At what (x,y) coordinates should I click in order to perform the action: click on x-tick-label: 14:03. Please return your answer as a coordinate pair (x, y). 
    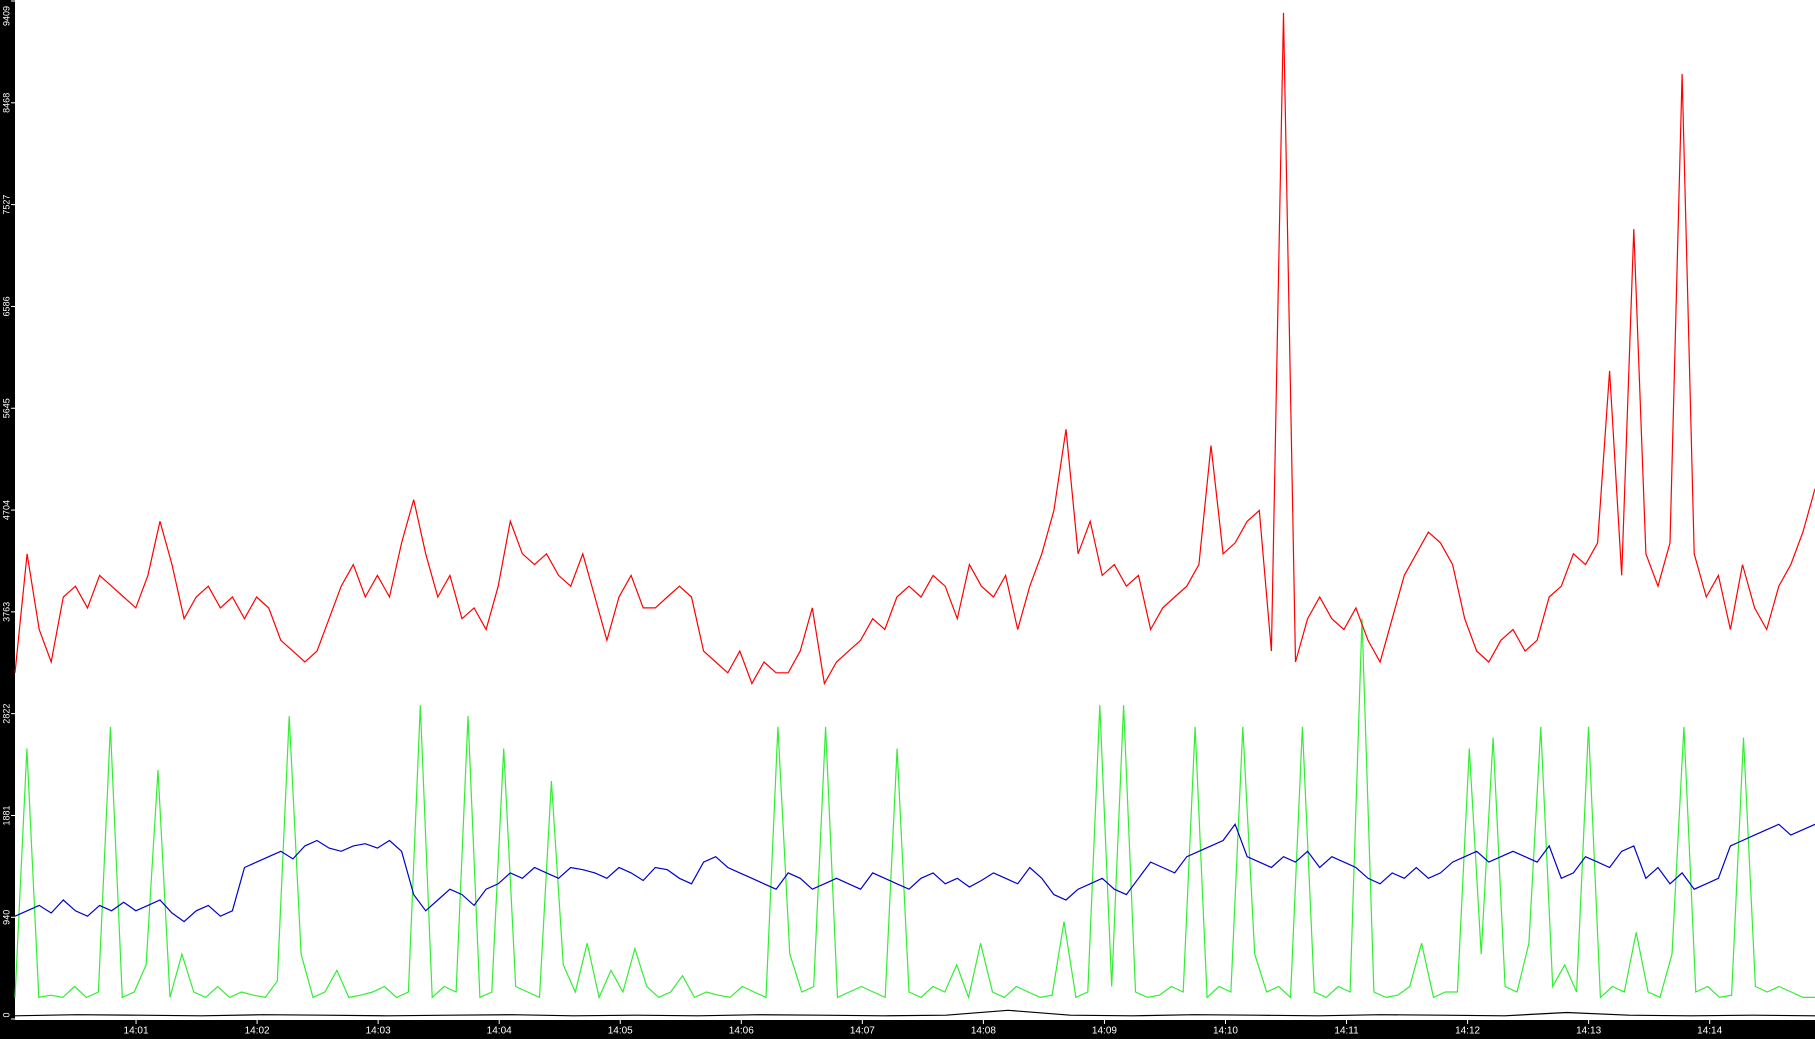
    Looking at the image, I should click on (378, 1031).